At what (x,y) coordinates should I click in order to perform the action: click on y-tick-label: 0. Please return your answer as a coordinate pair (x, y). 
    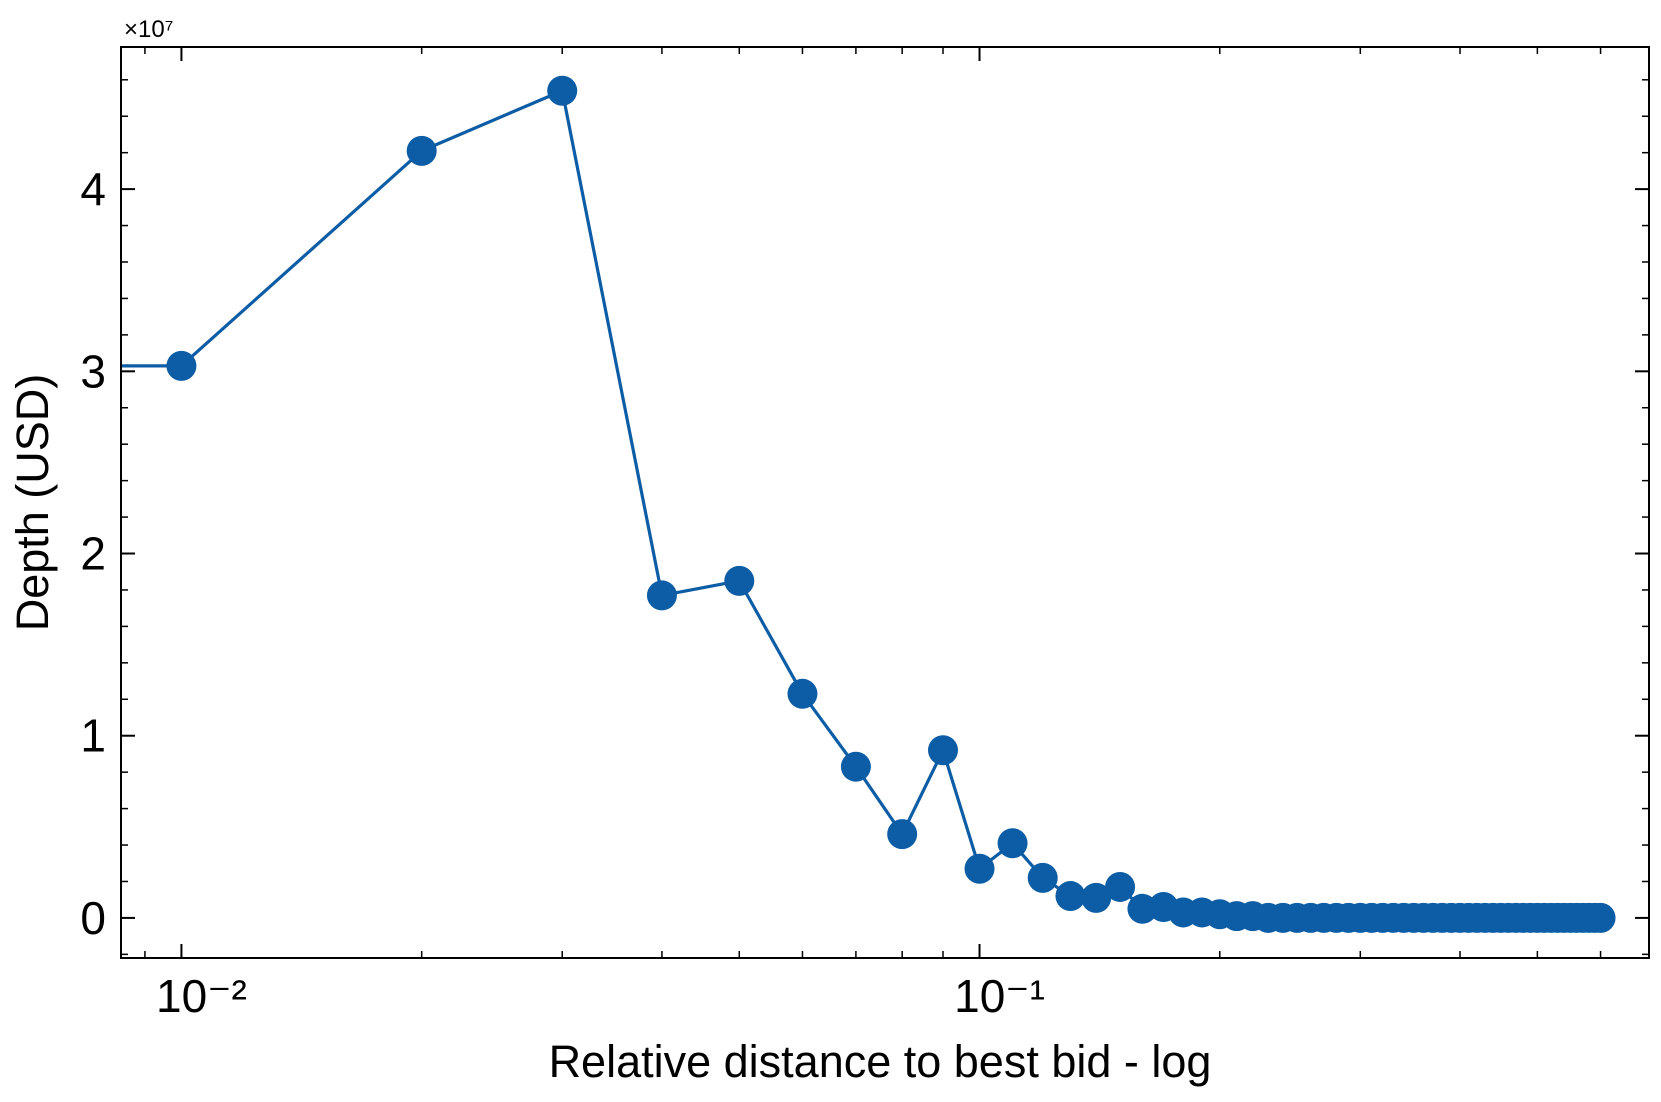
    Looking at the image, I should click on (93, 918).